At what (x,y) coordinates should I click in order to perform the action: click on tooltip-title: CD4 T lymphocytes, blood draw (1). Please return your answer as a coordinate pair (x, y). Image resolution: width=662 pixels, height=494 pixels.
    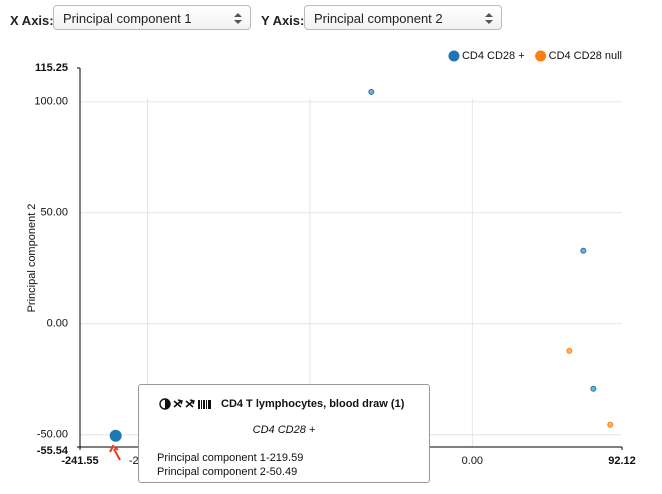
    Looking at the image, I should click on (313, 404).